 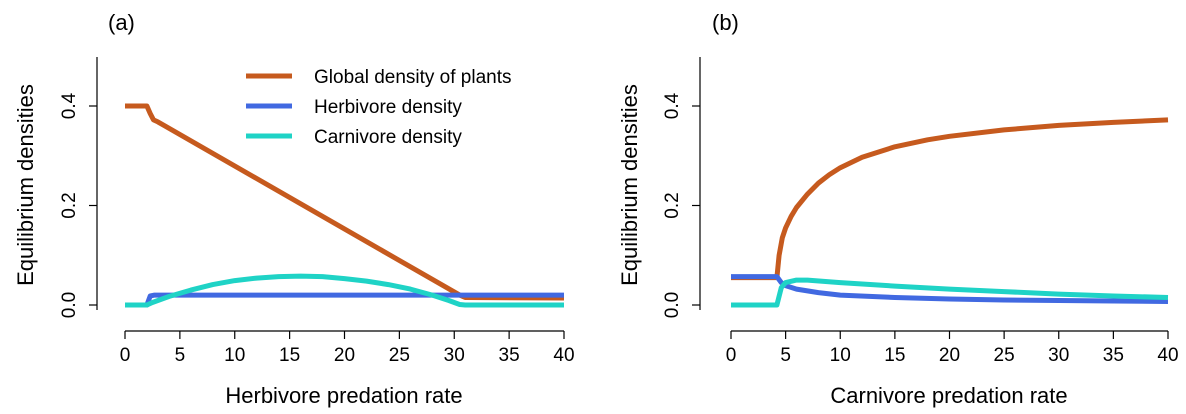 What do you see at coordinates (413, 77) in the screenshot?
I see `legend-label-plants: Global density of plants` at bounding box center [413, 77].